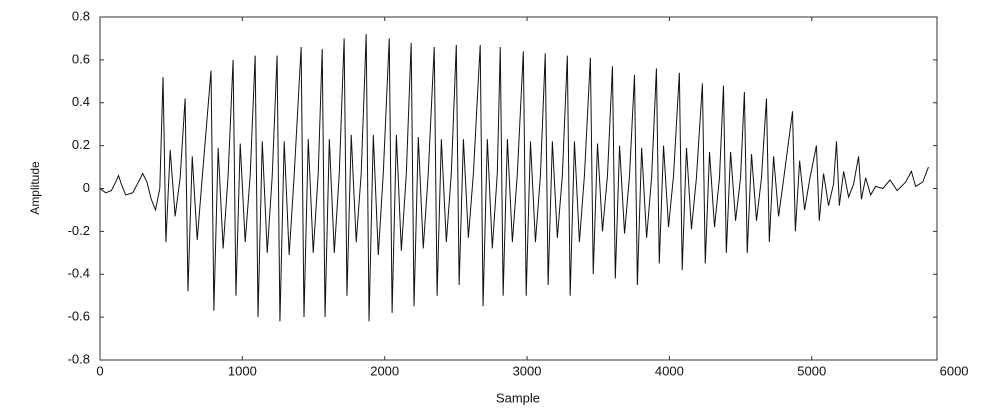  I want to click on x-tick-label: 2000, so click(384, 370).